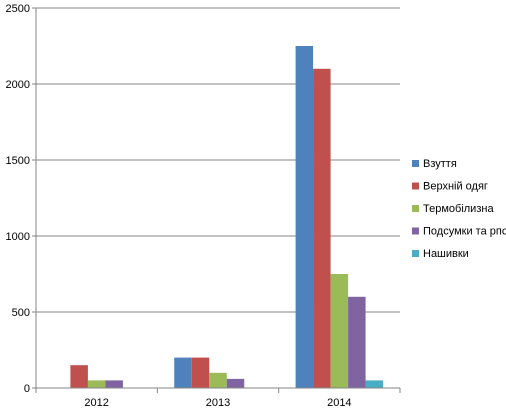  I want to click on bar-Взуття-2013, so click(183, 372).